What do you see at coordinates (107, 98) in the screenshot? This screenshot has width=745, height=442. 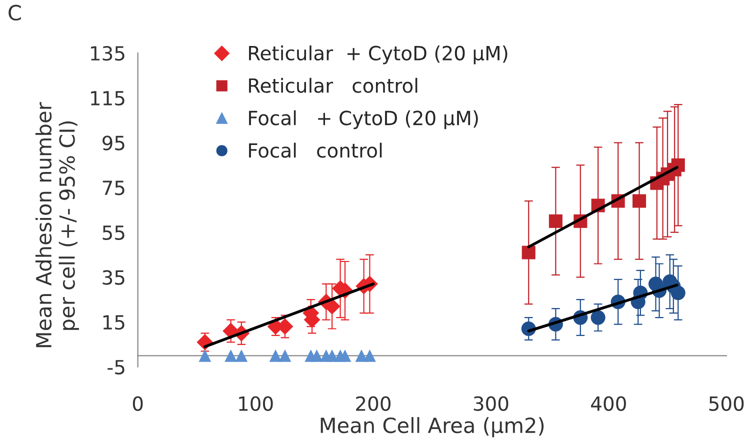 I see `y-tick-label: 115` at bounding box center [107, 98].